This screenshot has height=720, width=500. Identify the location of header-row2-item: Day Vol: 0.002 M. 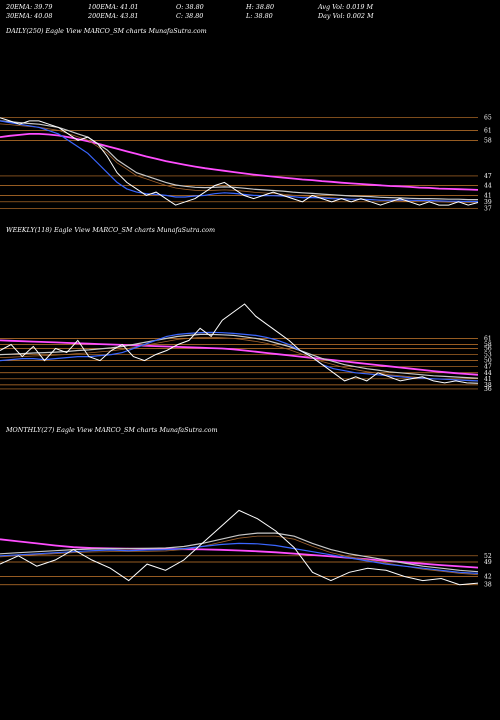
(346, 16).